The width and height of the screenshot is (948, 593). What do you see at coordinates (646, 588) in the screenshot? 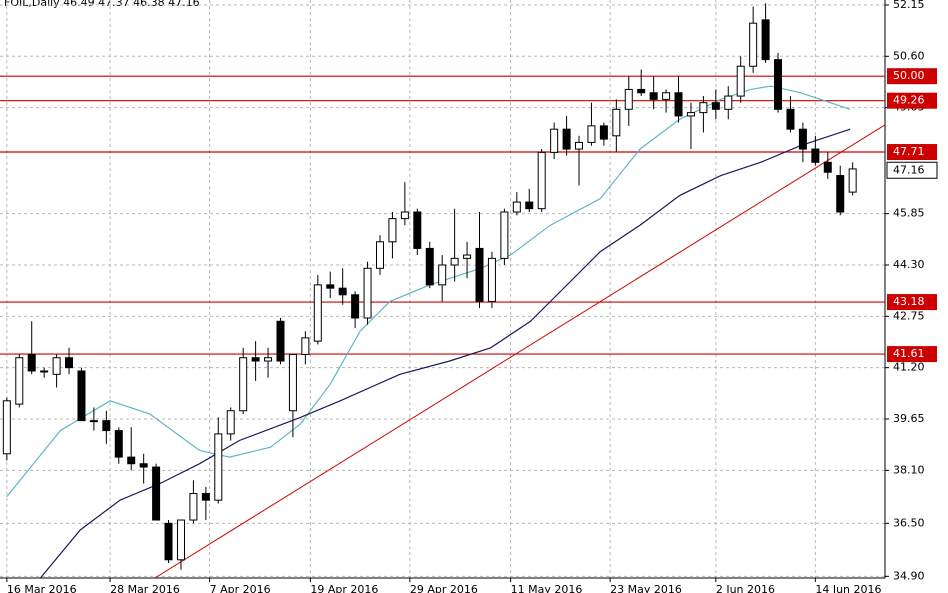
I see `x-tick-label: 23 May 2016` at bounding box center [646, 588].